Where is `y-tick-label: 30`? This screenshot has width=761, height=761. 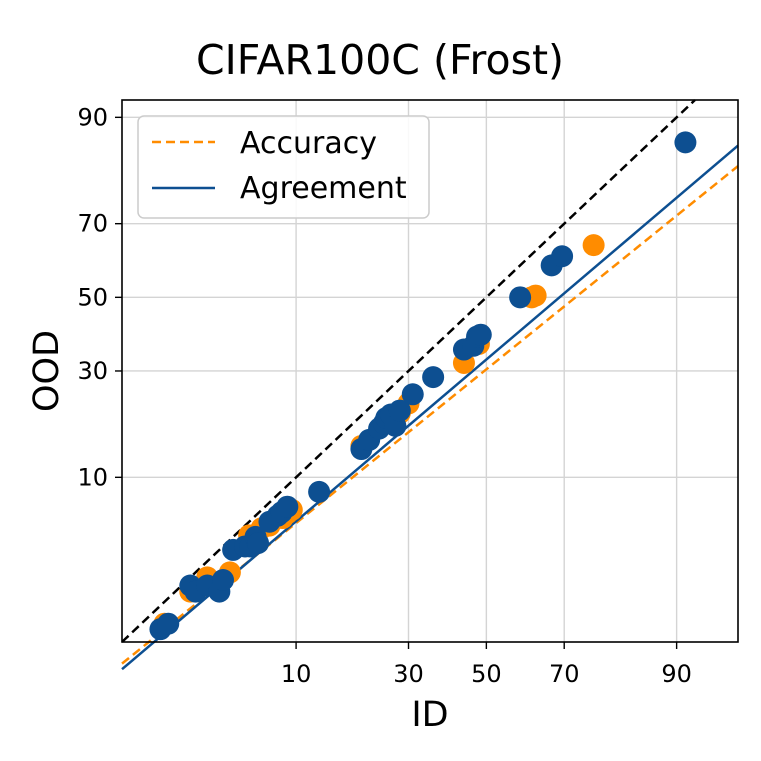 y-tick-label: 30 is located at coordinates (92, 371).